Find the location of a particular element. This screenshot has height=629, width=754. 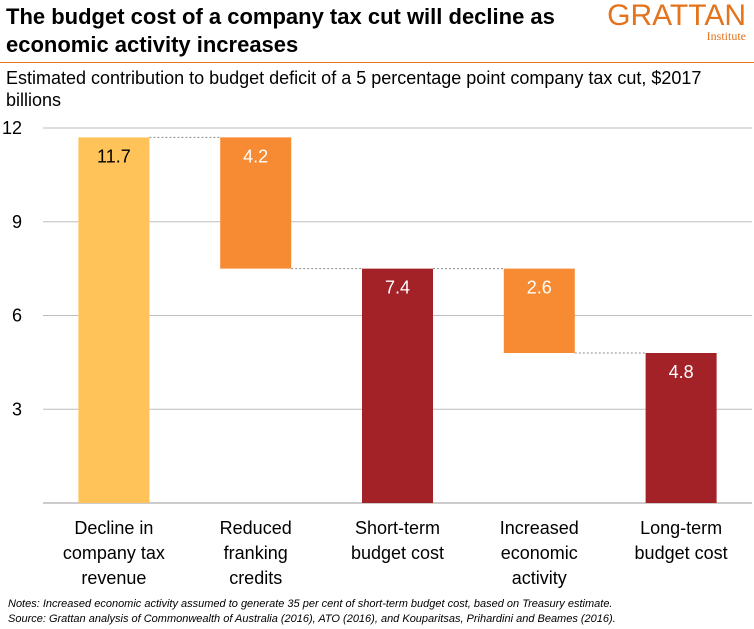

x-category-label-line: Decline in is located at coordinates (113, 528).